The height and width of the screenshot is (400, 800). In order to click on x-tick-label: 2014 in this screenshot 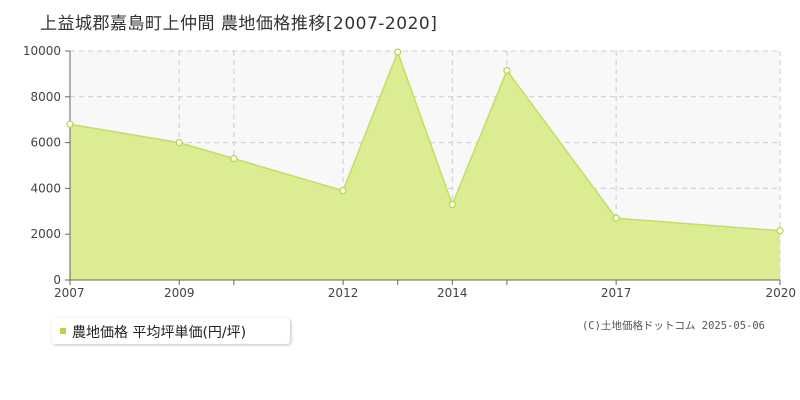, I will do `click(452, 293)`.